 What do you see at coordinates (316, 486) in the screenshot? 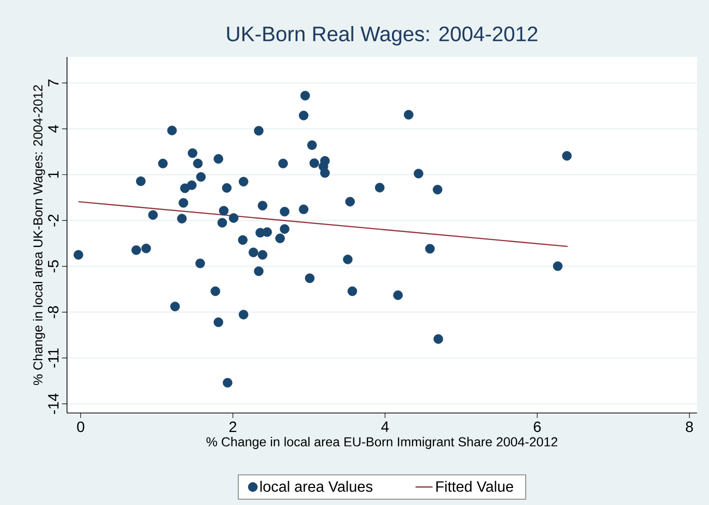
I see `legend-label: local area Values` at bounding box center [316, 486].